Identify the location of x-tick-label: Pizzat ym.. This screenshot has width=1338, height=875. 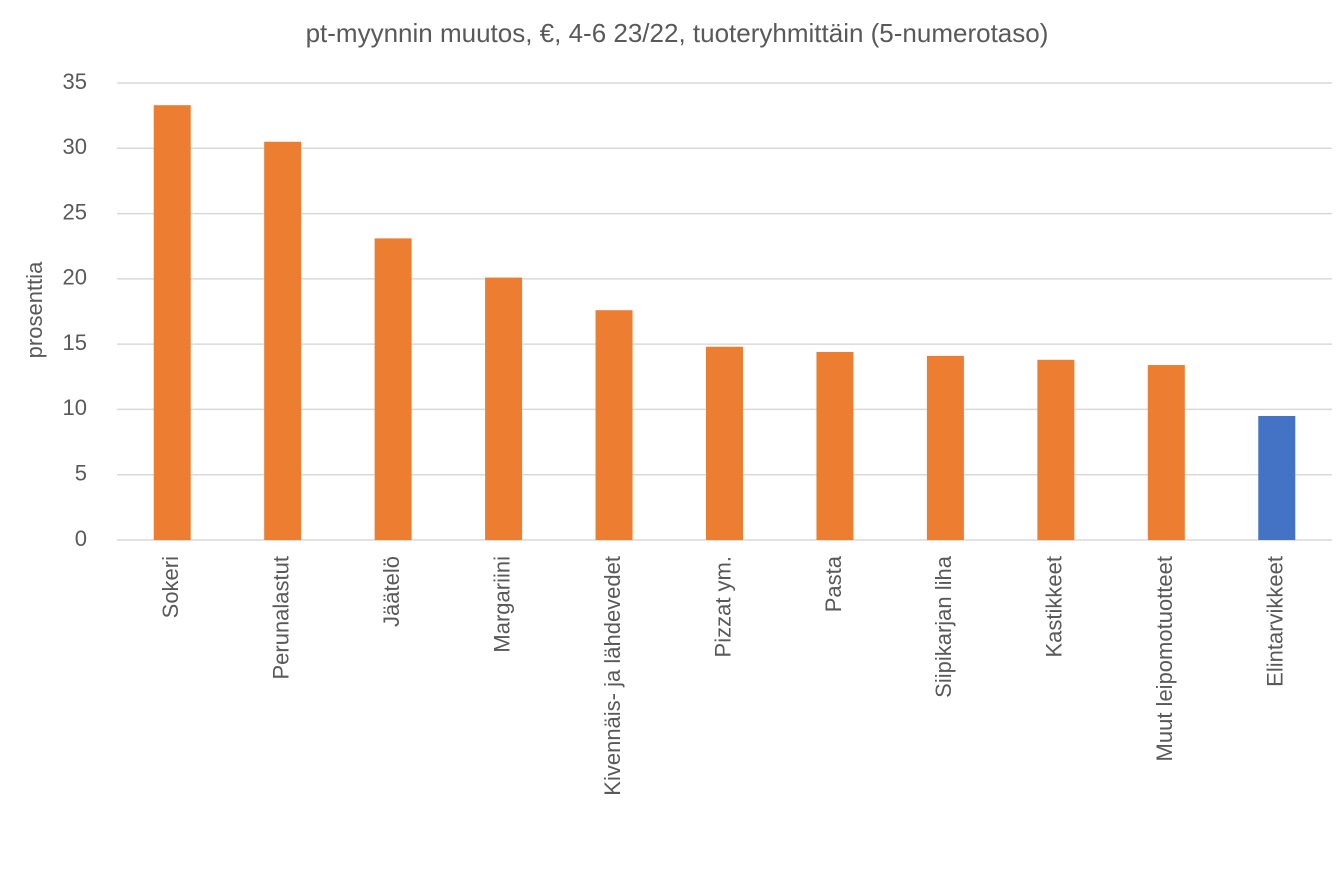
(722, 606).